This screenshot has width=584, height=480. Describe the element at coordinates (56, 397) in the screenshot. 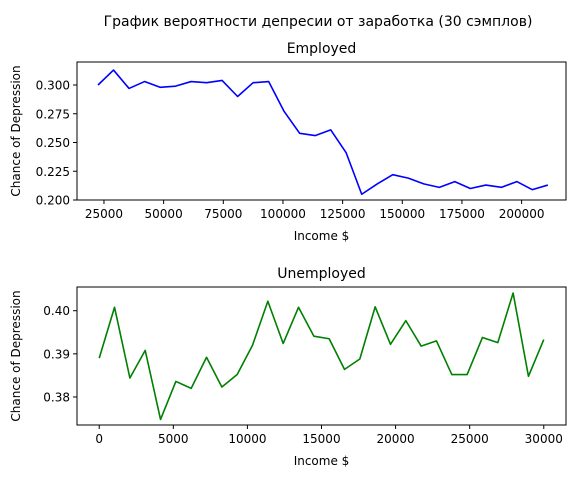

I see `unemployed-y-tick-label: 0.38` at that location.